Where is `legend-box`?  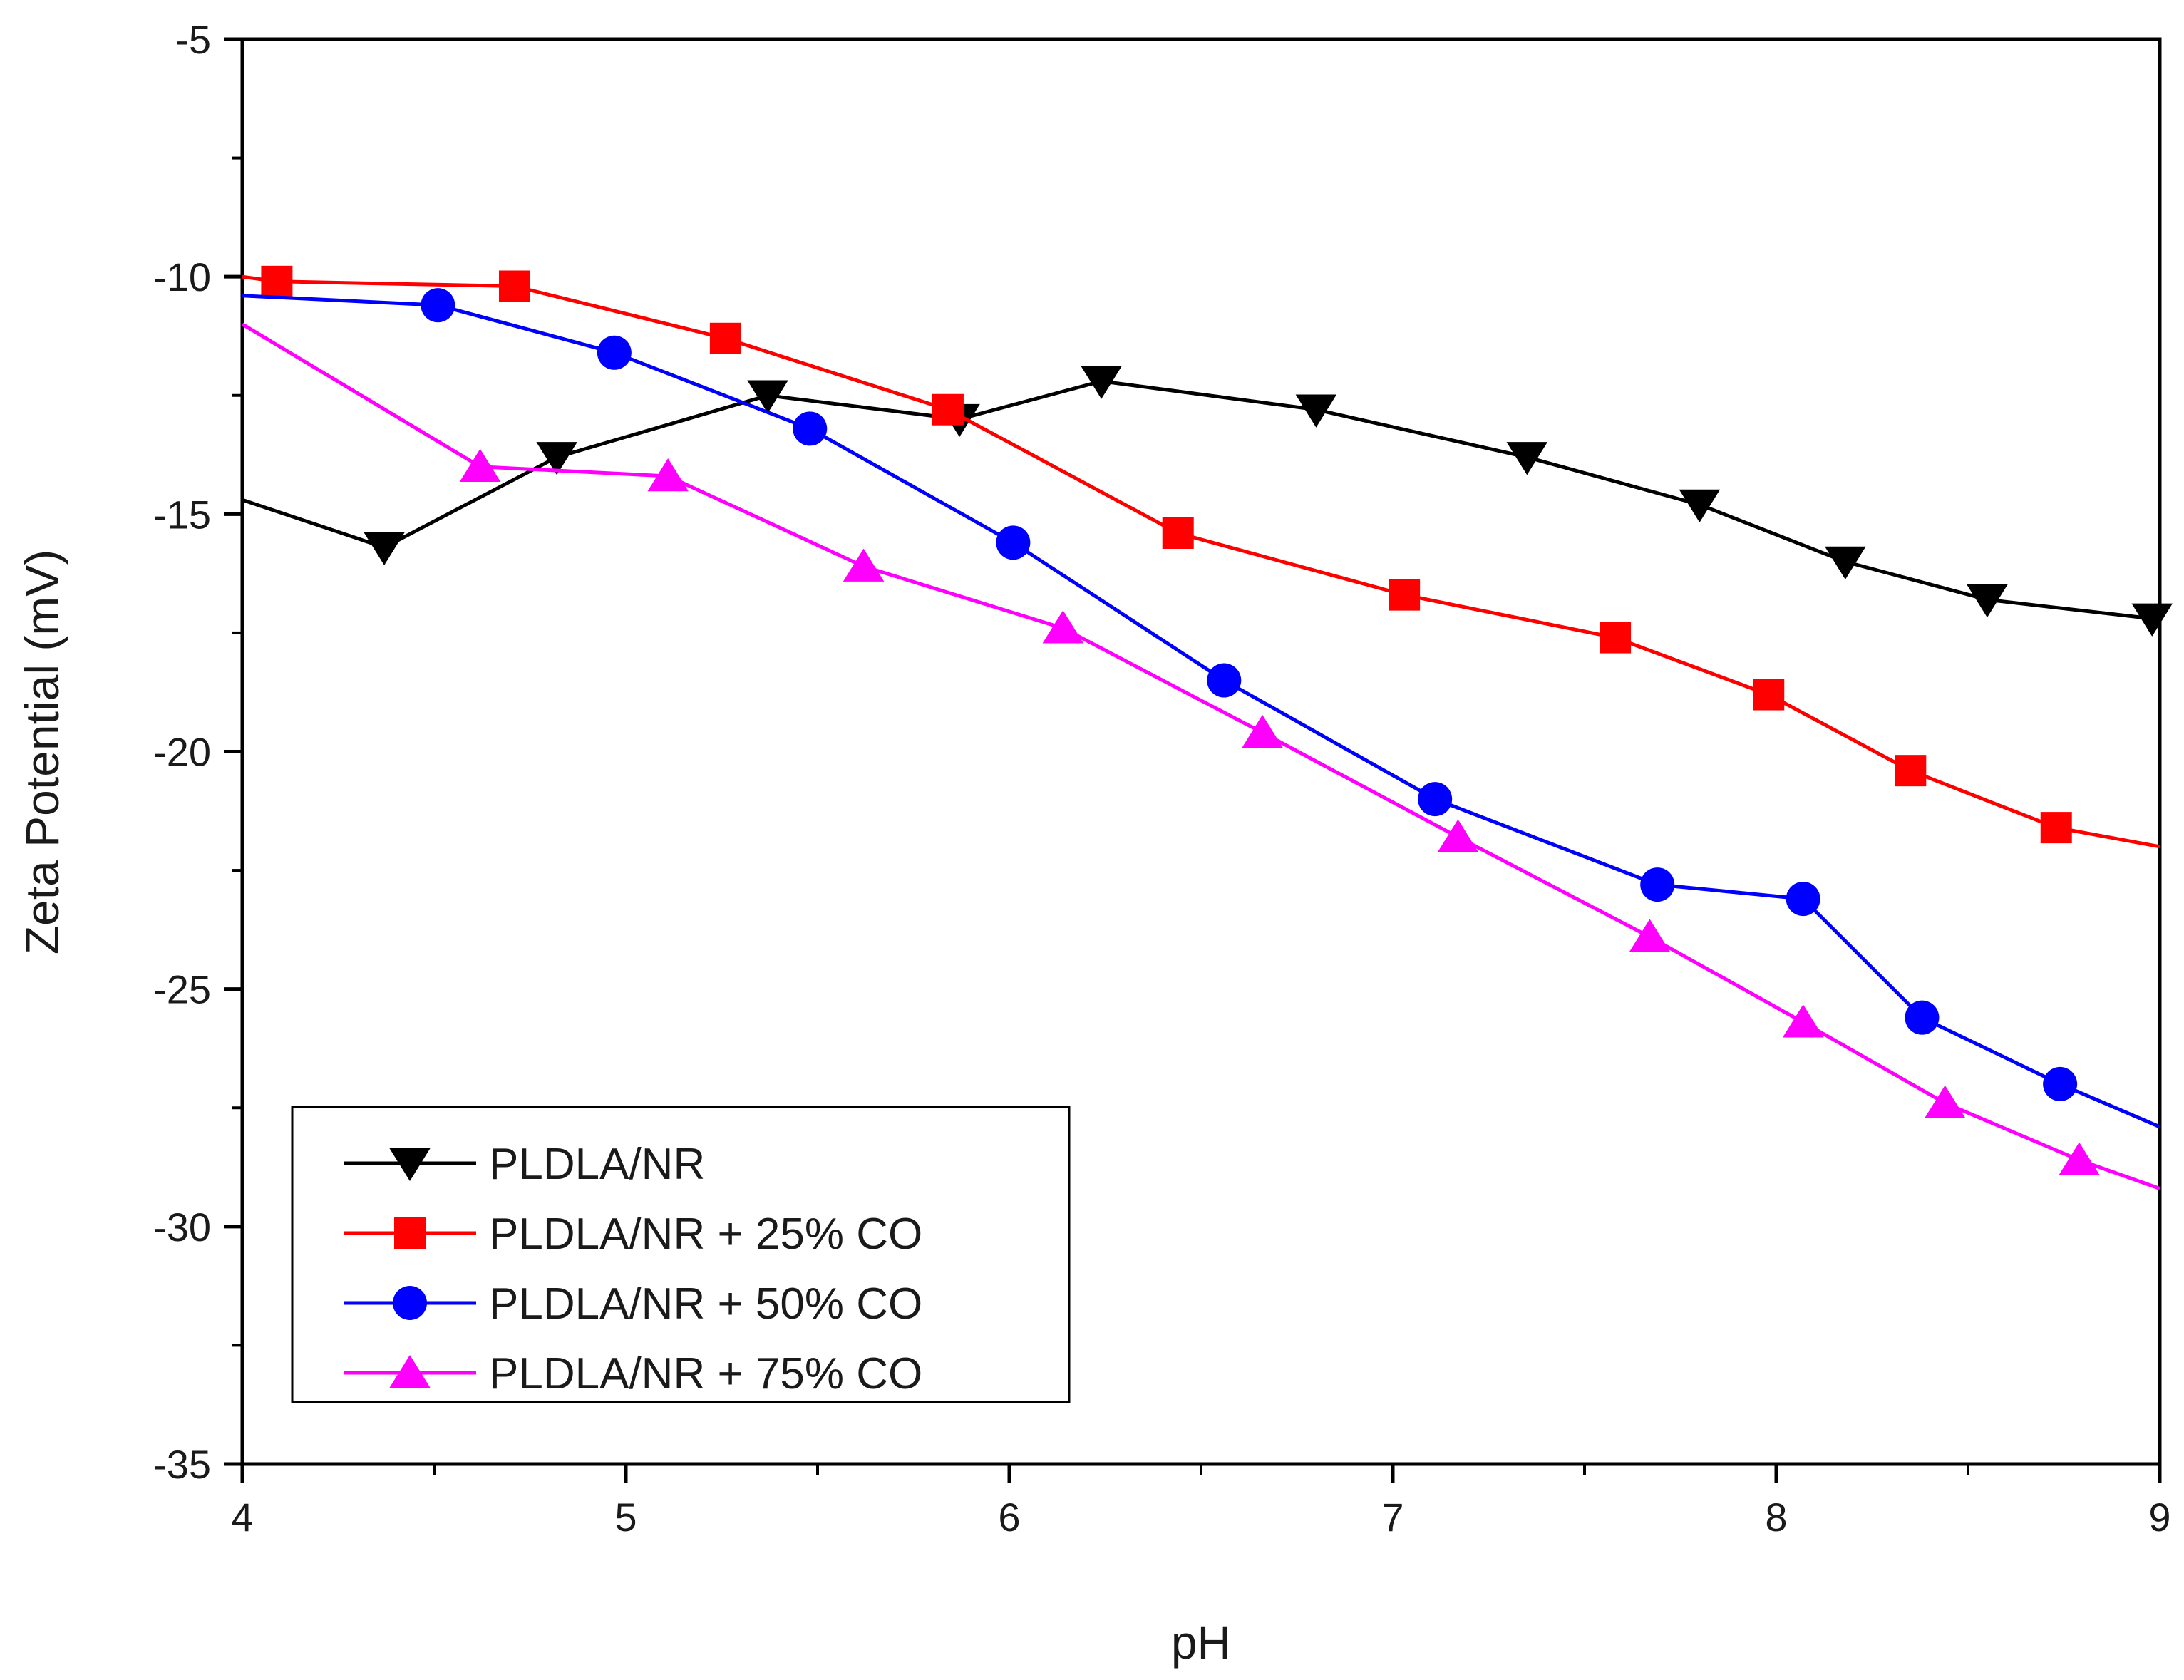
legend-box is located at coordinates (681, 1254).